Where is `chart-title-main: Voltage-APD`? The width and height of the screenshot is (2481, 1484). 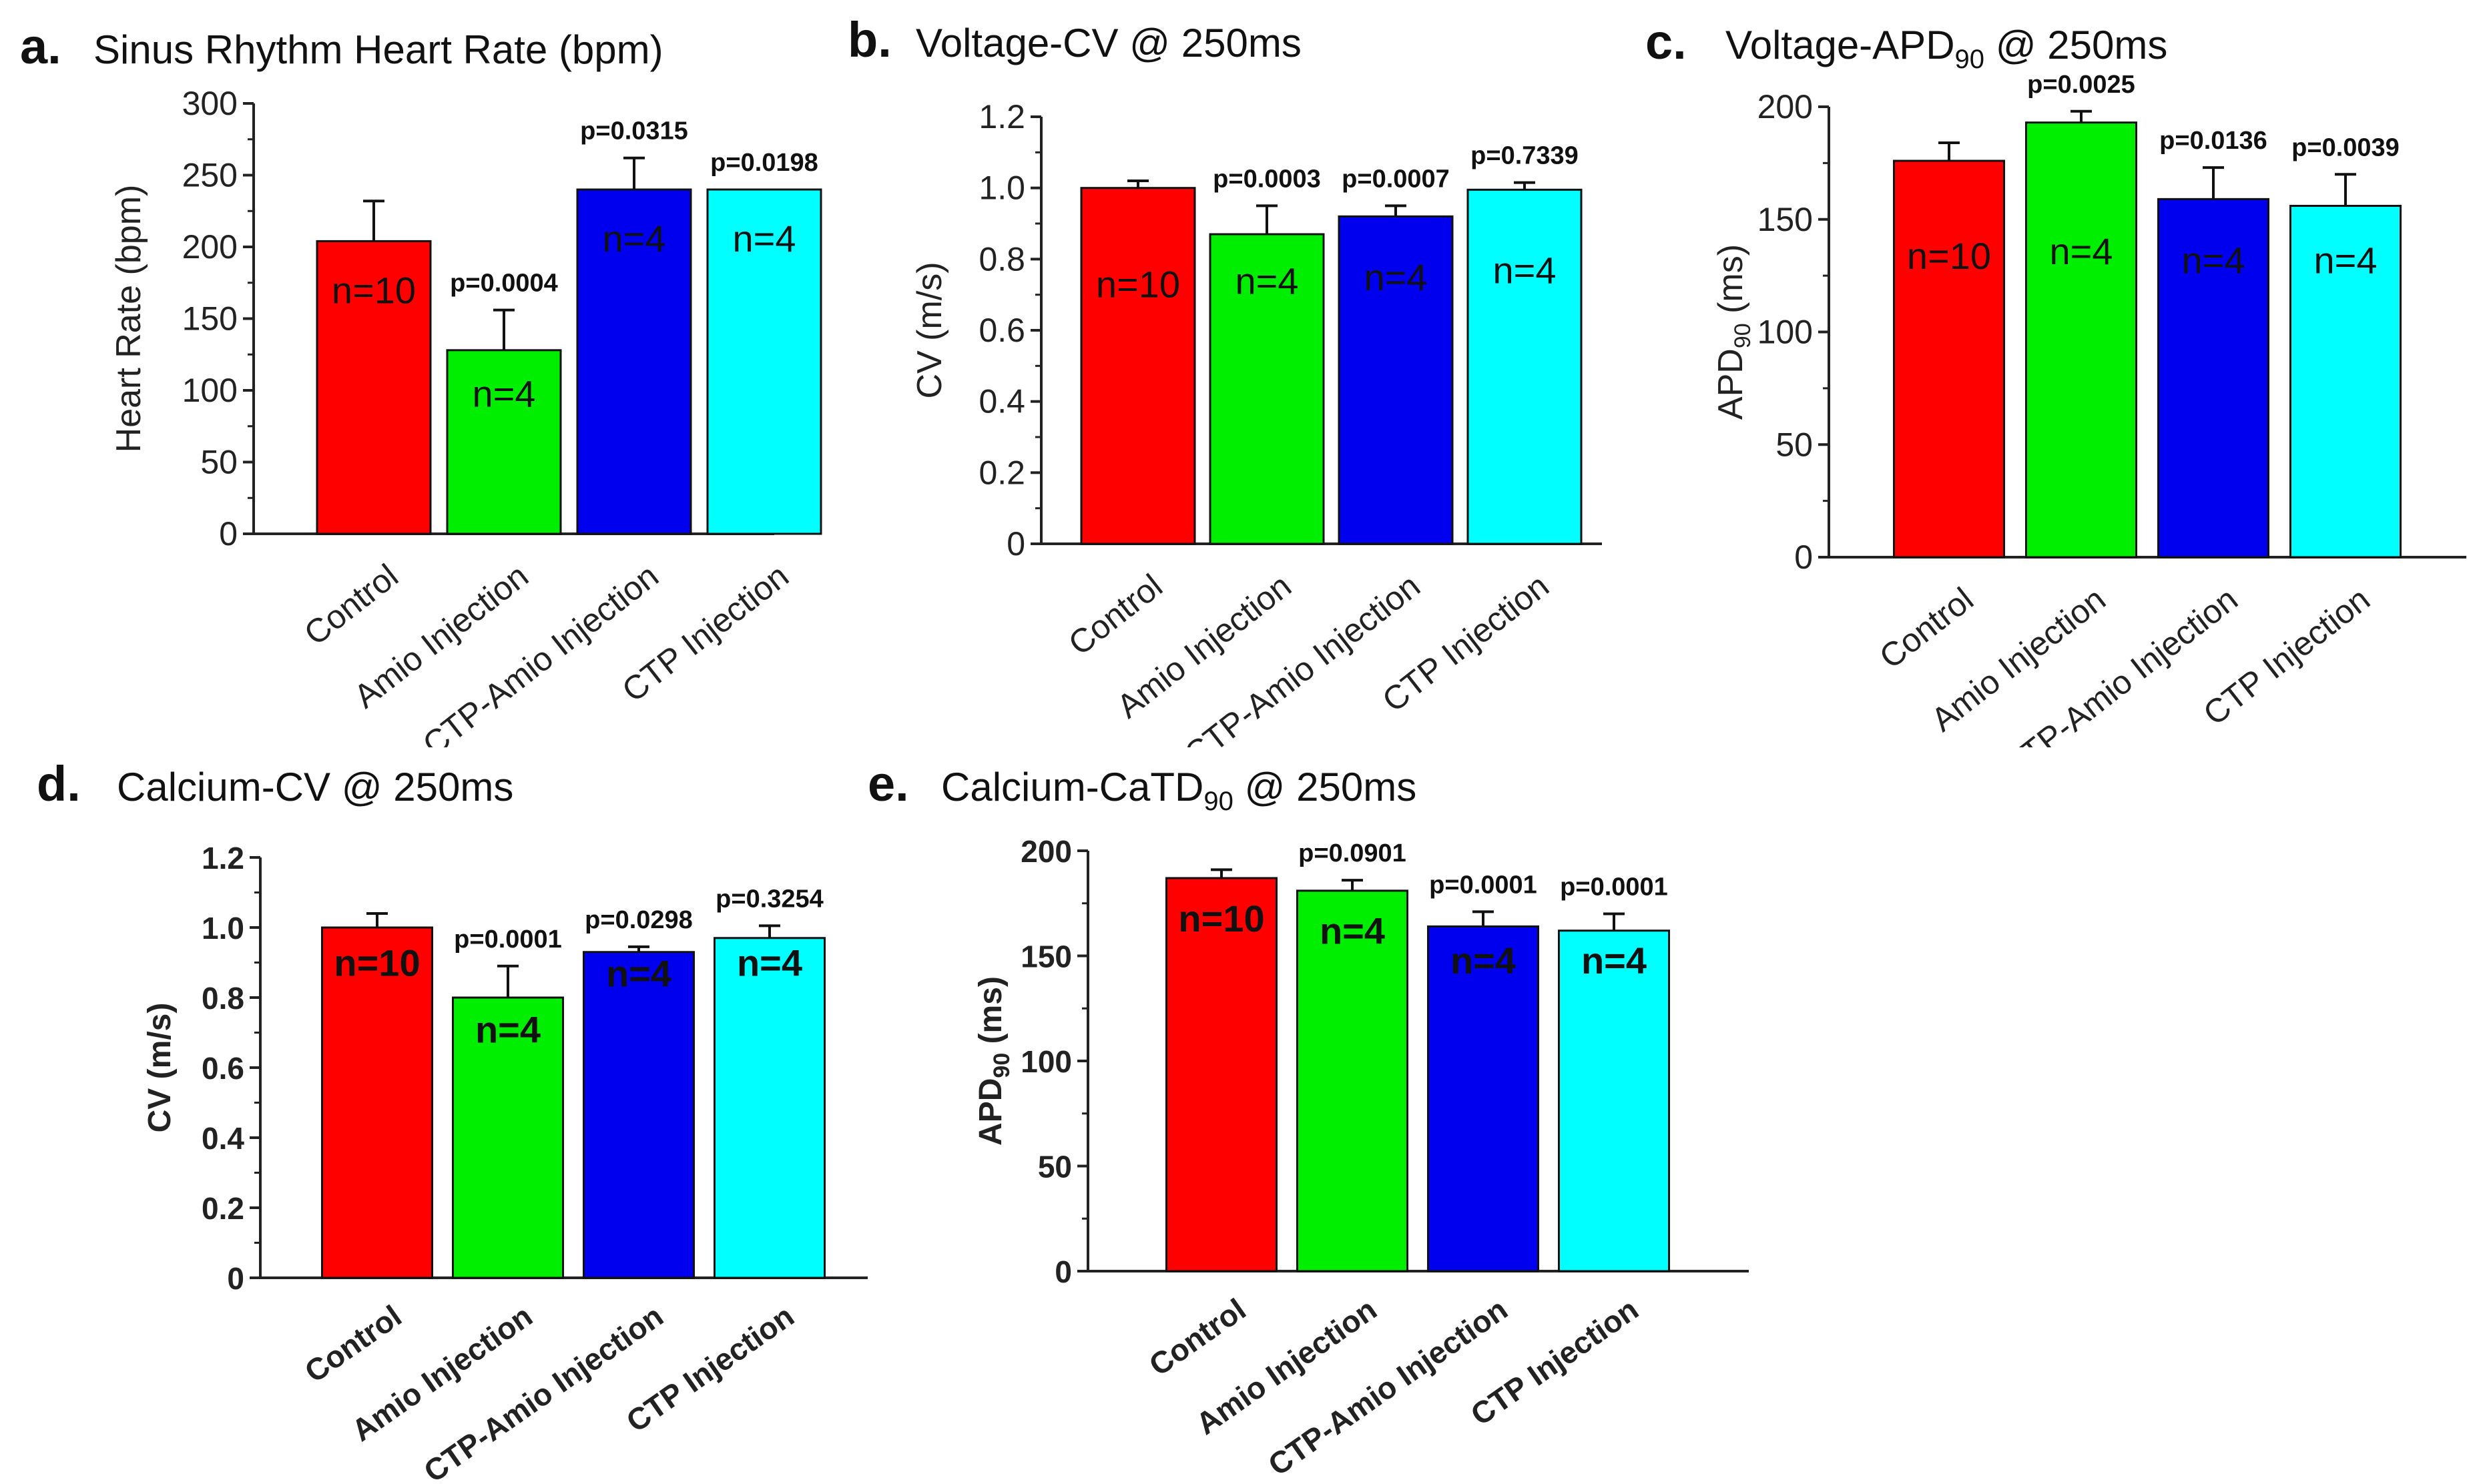
chart-title-main: Voltage-APD is located at coordinates (1840, 45).